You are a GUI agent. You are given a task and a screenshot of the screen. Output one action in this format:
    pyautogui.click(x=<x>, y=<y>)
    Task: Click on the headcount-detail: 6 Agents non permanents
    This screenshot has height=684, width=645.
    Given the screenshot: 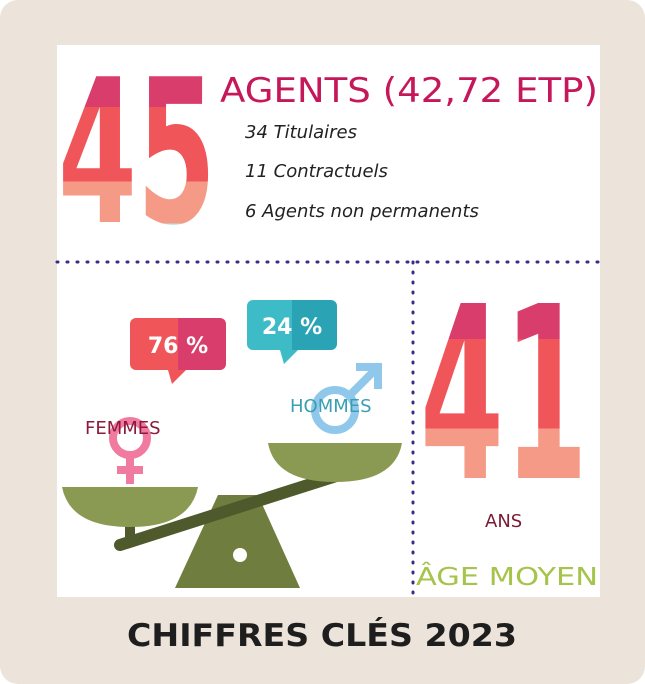 What is the action you would take?
    pyautogui.click(x=362, y=211)
    